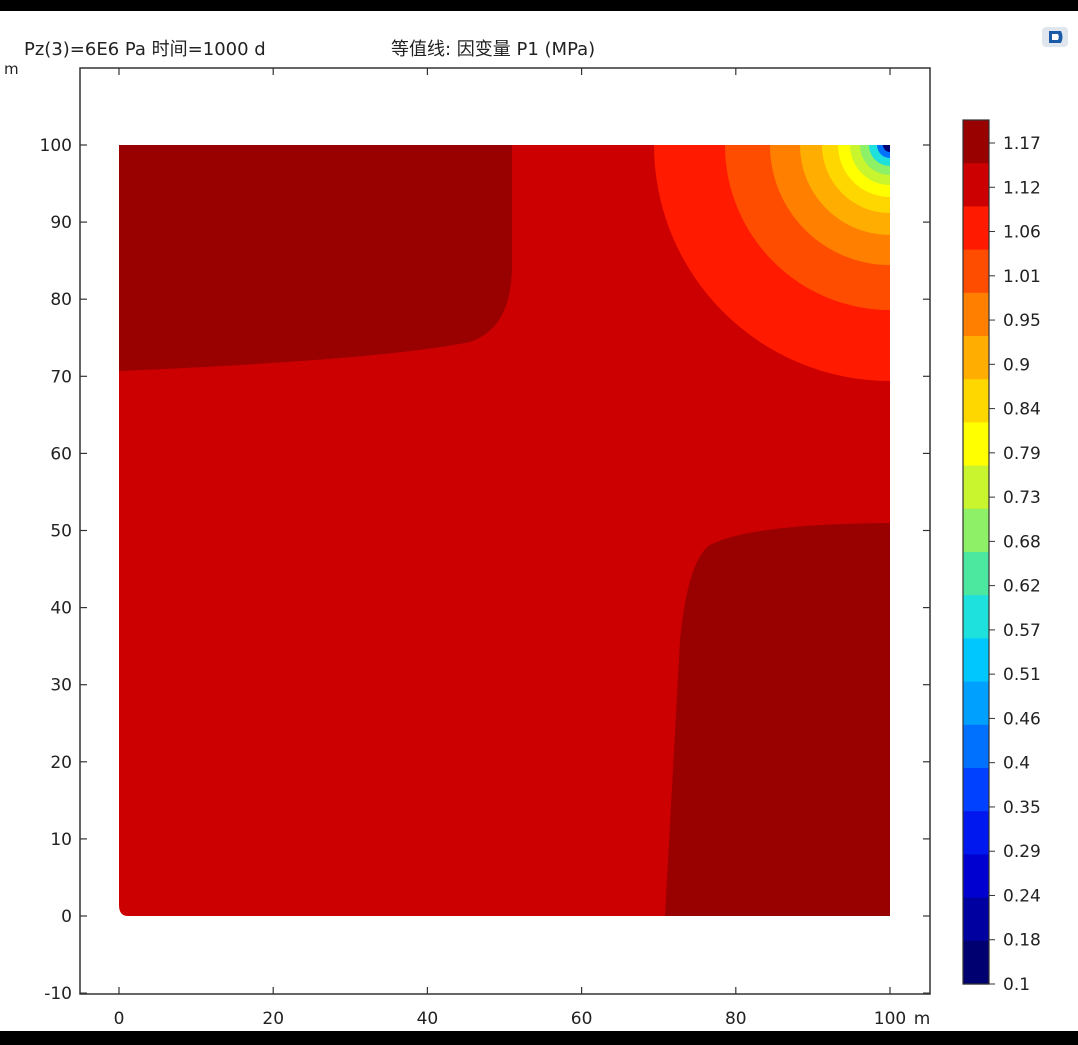  What do you see at coordinates (922, 1019) in the screenshot?
I see `x-unit-label: m` at bounding box center [922, 1019].